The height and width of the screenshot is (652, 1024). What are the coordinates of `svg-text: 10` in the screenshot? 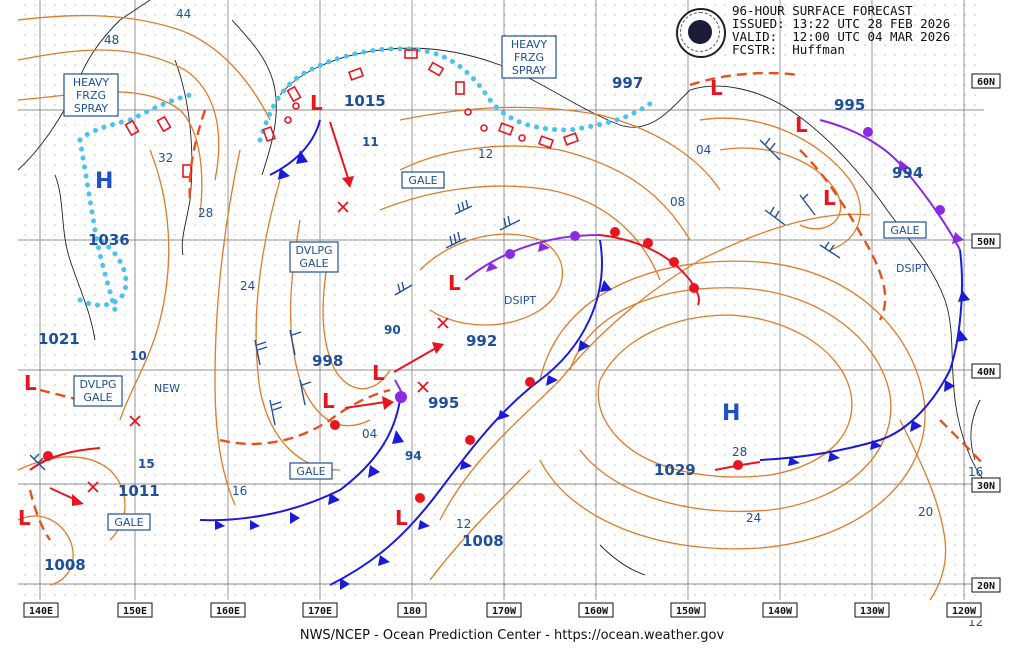 It's located at (138, 356).